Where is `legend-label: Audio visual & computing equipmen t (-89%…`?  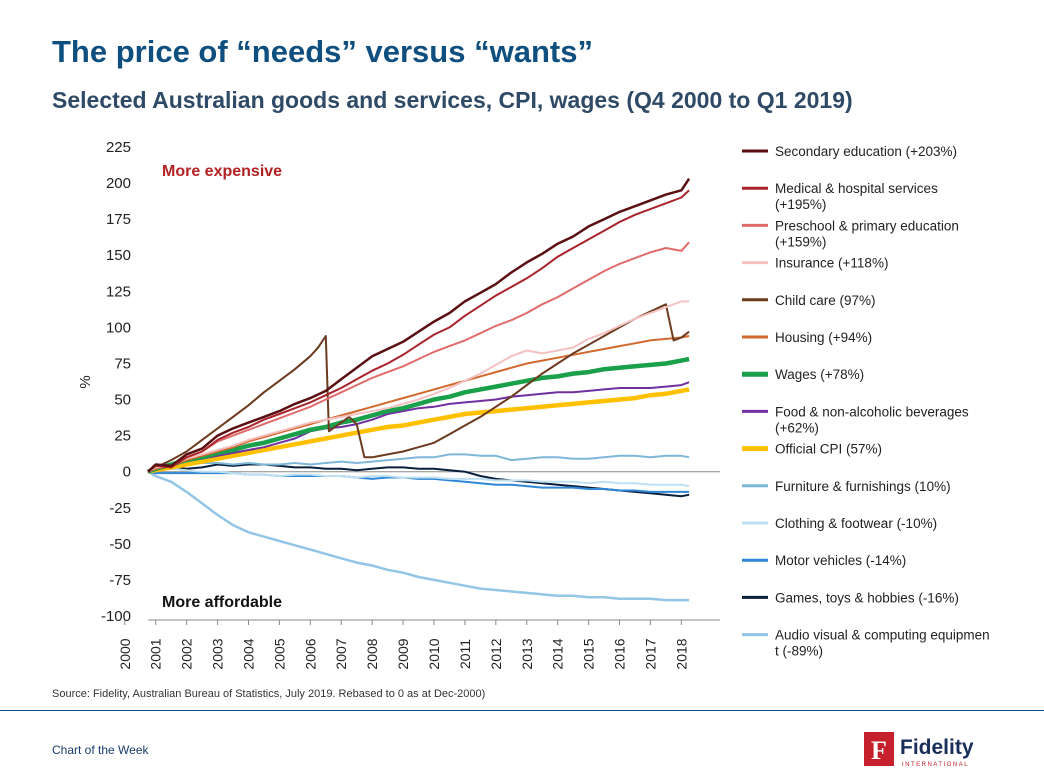 legend-label: Audio visual & computing equipmen t (-89%… is located at coordinates (882, 643).